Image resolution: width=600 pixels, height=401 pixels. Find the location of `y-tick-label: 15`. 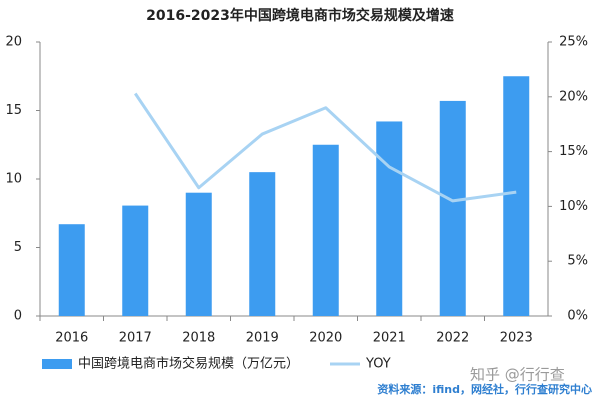

y-tick-label: 15 is located at coordinates (13, 110).